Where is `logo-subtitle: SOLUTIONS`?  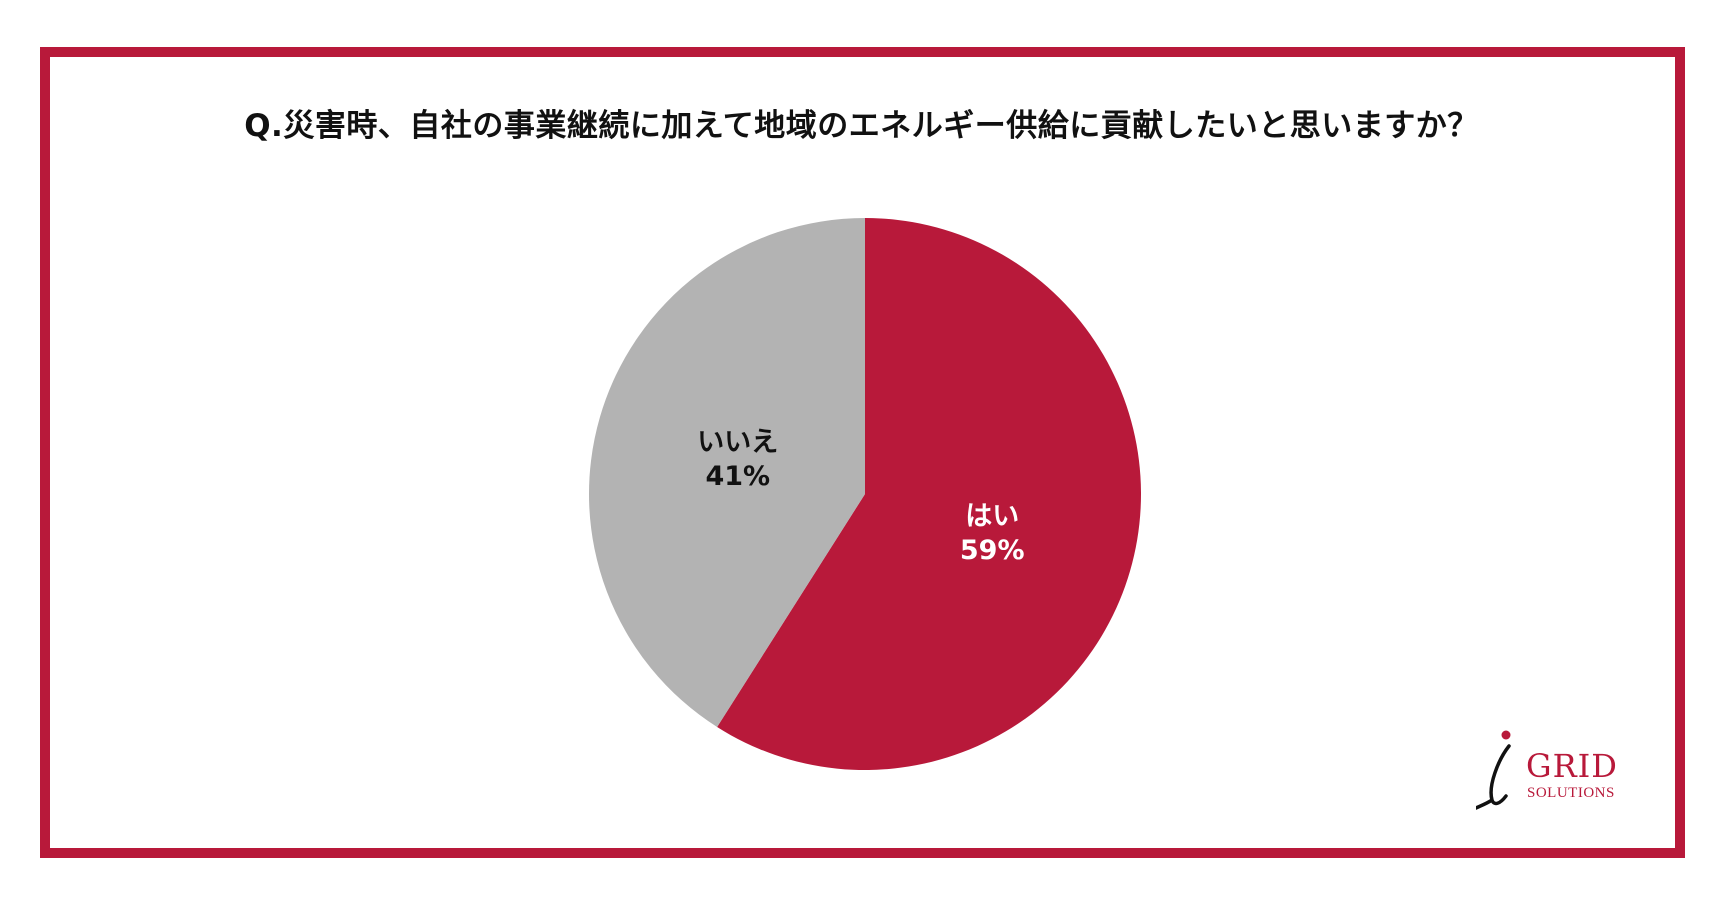 logo-subtitle: SOLUTIONS is located at coordinates (1571, 793).